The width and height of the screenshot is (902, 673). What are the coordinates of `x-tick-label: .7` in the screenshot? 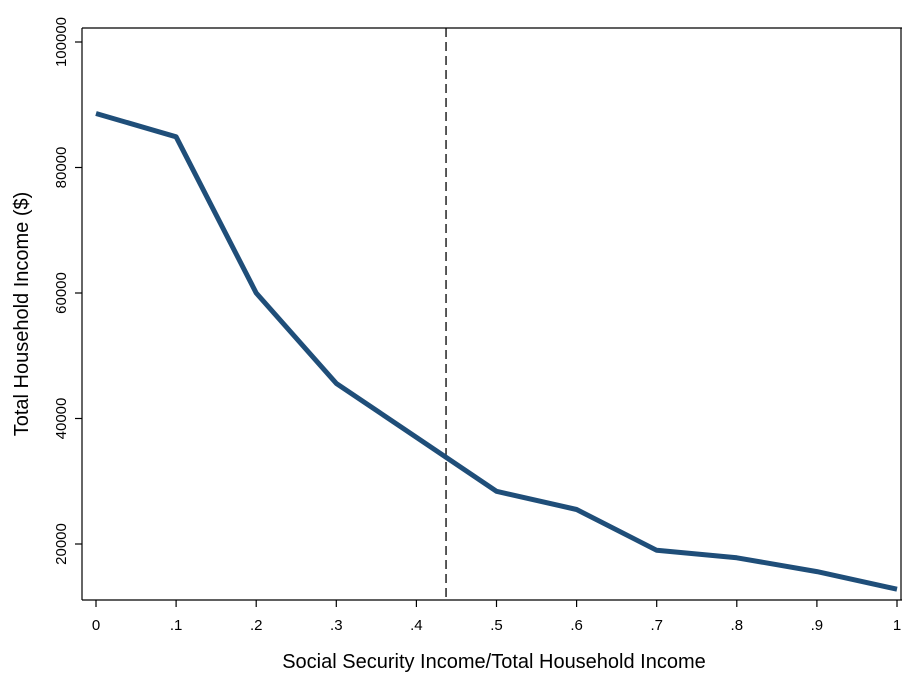 It's located at (656, 625).